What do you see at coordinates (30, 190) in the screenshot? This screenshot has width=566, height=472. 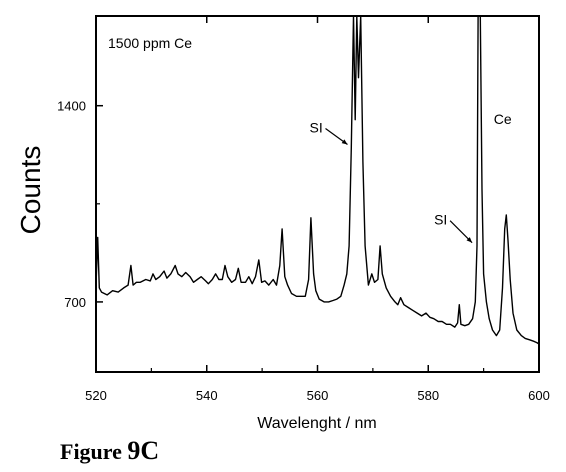 I see `y-axis-title: Counts` at bounding box center [30, 190].